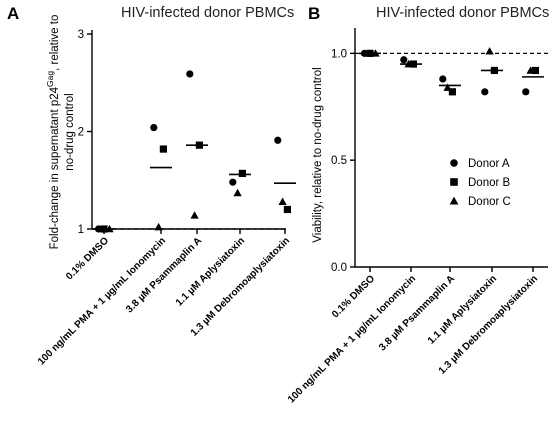 The height and width of the screenshot is (423, 550). Describe the element at coordinates (489, 183) in the screenshot. I see `legend-label: Donor B` at that location.